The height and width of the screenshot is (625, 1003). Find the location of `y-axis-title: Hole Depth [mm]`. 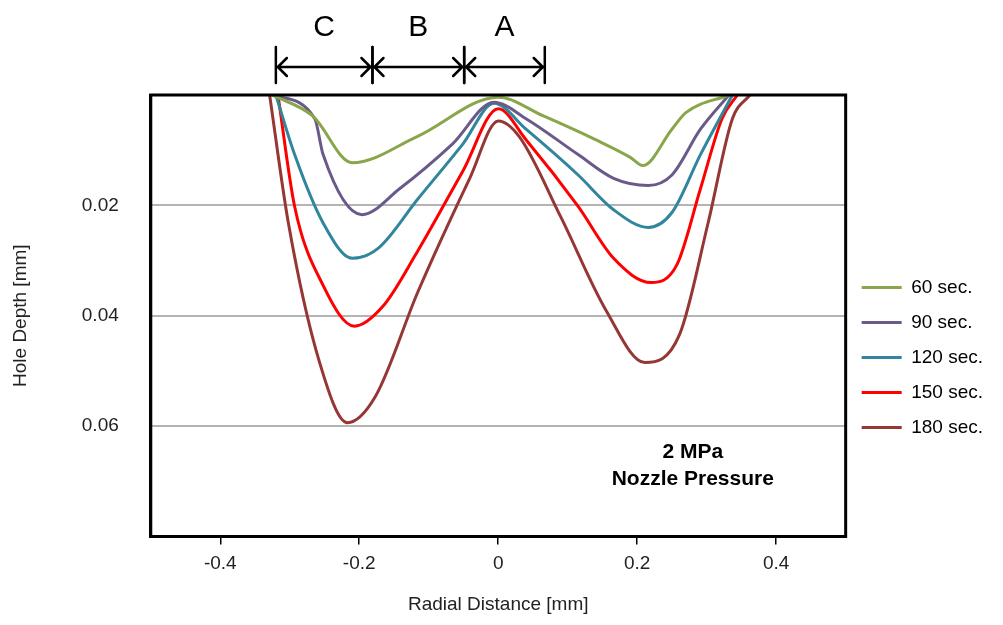

y-axis-title: Hole Depth [mm] is located at coordinates (19, 315).